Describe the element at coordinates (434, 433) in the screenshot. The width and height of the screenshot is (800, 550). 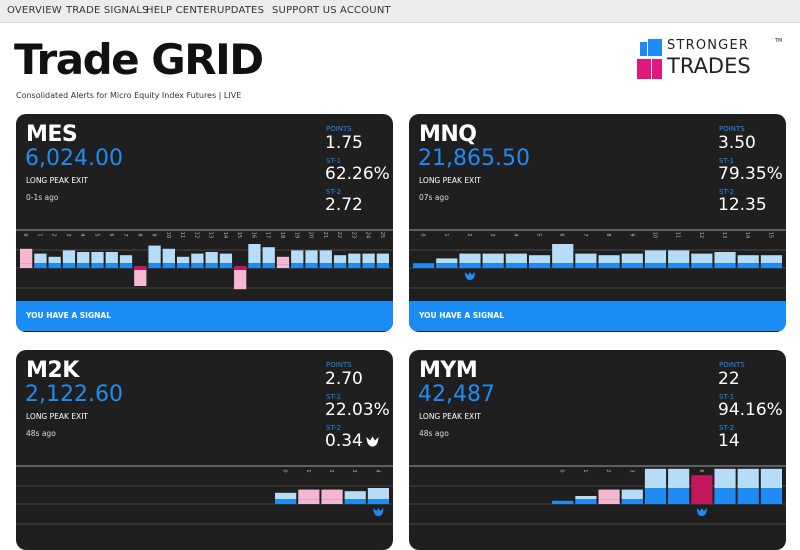
I see `last-update: 48s ago` at that location.